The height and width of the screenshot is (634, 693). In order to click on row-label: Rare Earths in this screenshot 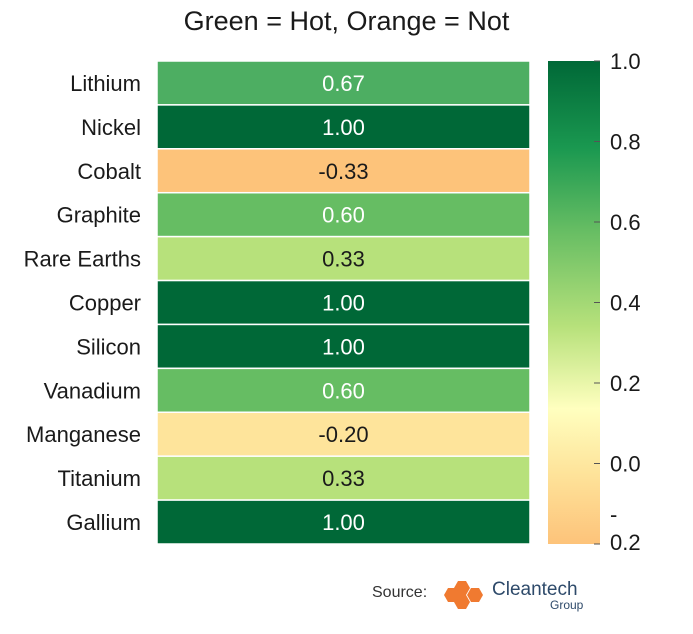, I will do `click(82, 259)`.